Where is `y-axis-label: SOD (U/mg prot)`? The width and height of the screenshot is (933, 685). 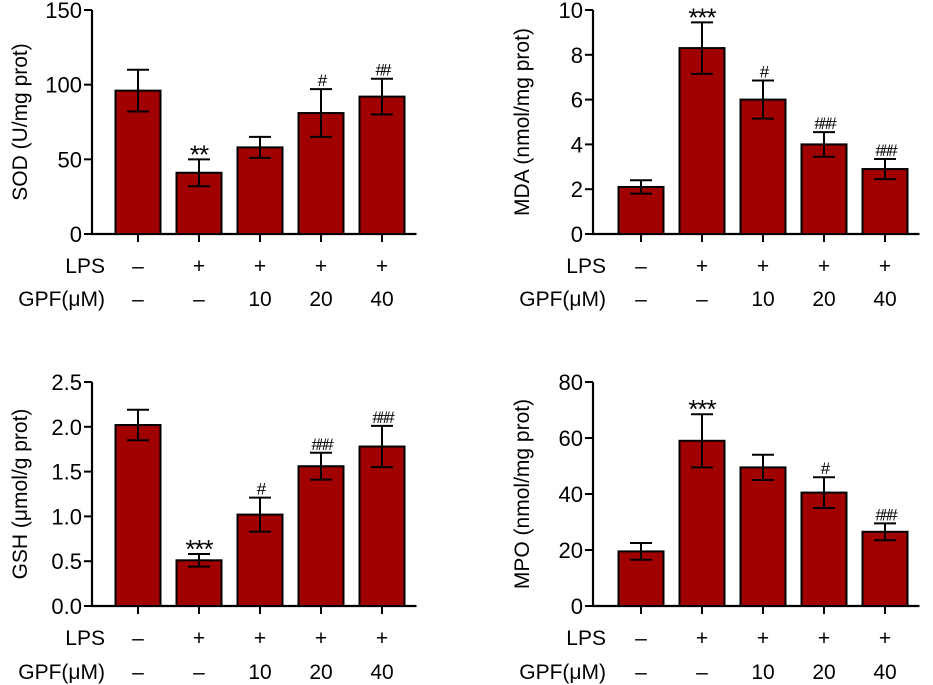
y-axis-label: SOD (U/mg prot) is located at coordinates (20, 122).